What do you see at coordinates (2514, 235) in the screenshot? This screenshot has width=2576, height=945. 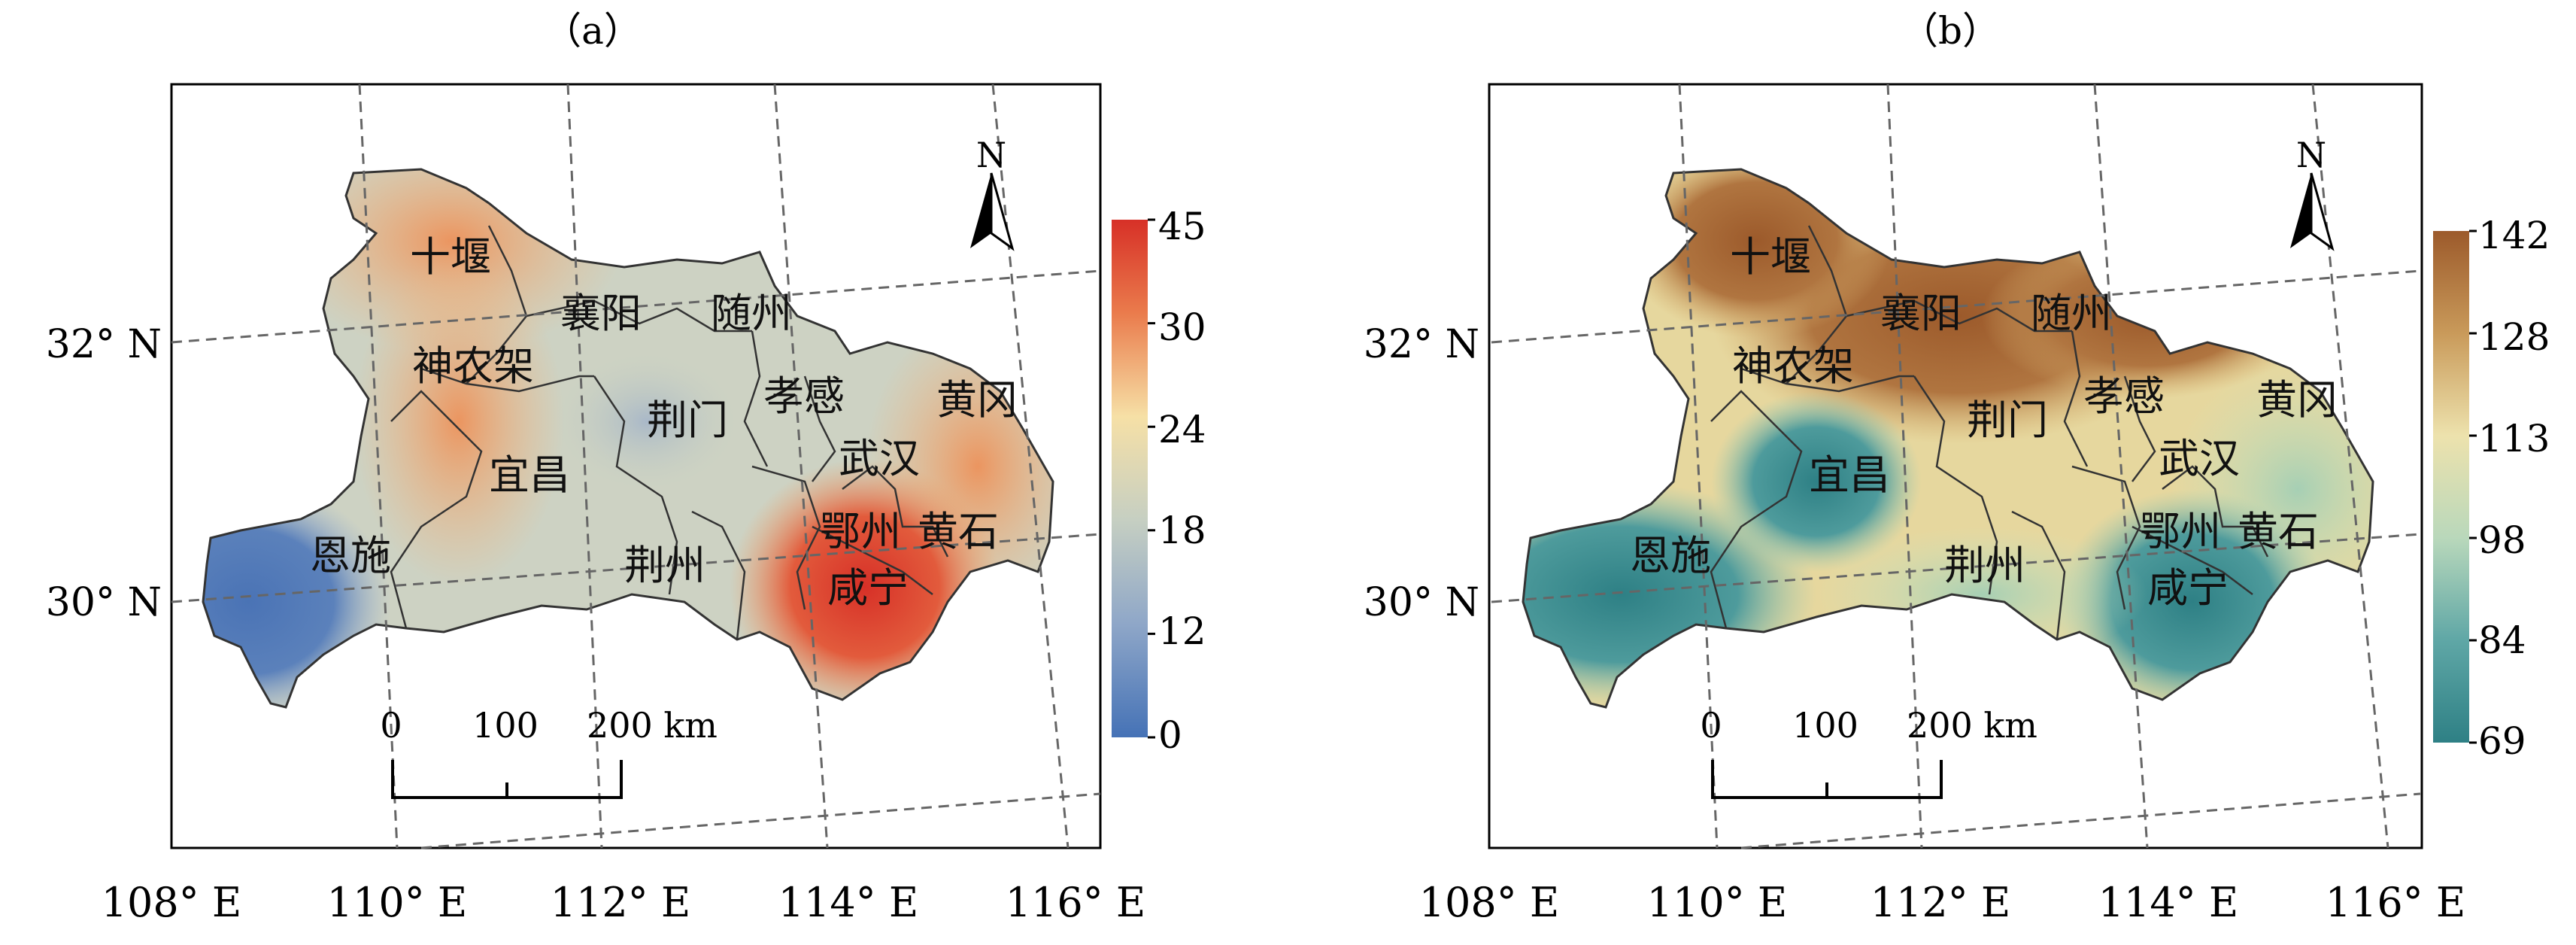 I see `legend-tick: 142` at bounding box center [2514, 235].